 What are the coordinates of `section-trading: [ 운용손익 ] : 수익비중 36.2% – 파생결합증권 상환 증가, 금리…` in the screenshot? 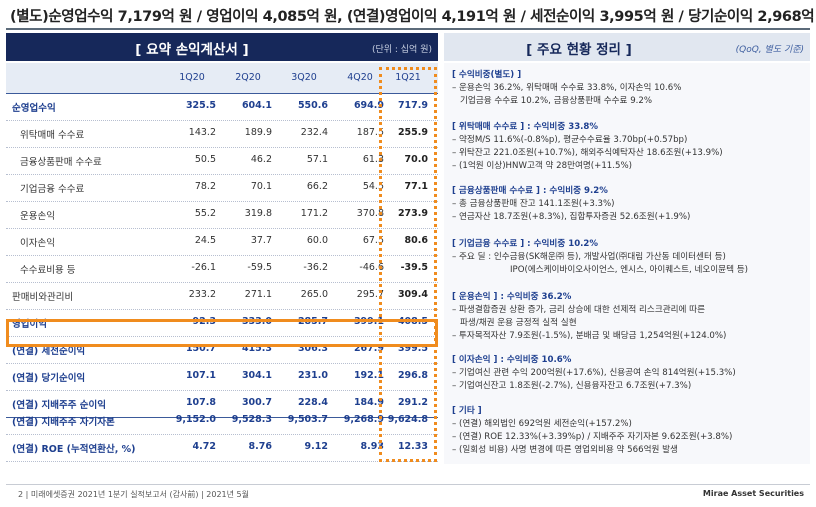 It's located at (589, 317).